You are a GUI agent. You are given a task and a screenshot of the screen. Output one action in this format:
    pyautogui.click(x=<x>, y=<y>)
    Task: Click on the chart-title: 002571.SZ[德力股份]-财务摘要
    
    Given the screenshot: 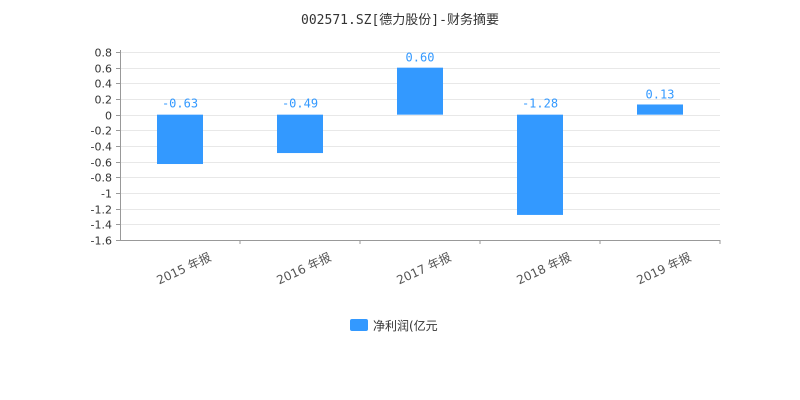 What is the action you would take?
    pyautogui.click(x=400, y=20)
    